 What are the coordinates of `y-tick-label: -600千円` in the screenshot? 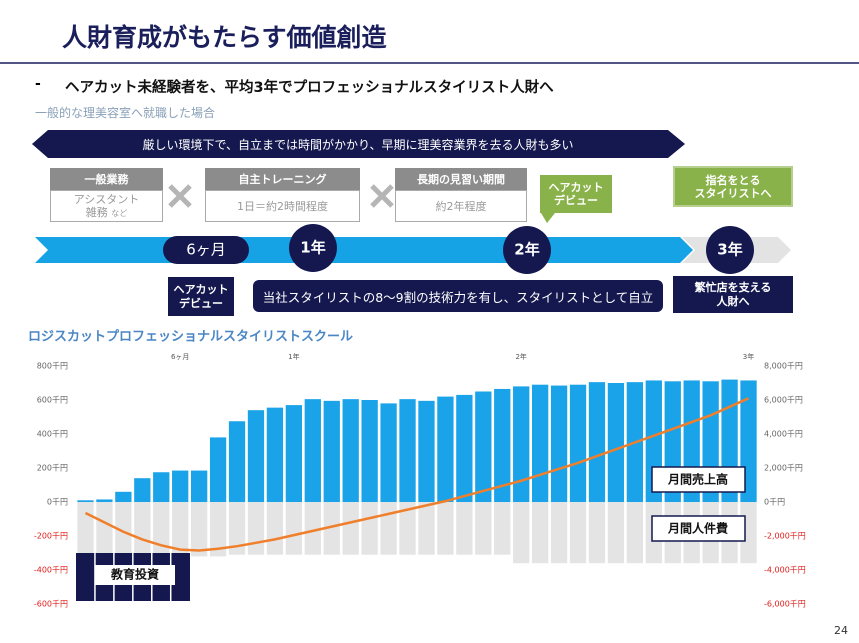 It's located at (51, 604).